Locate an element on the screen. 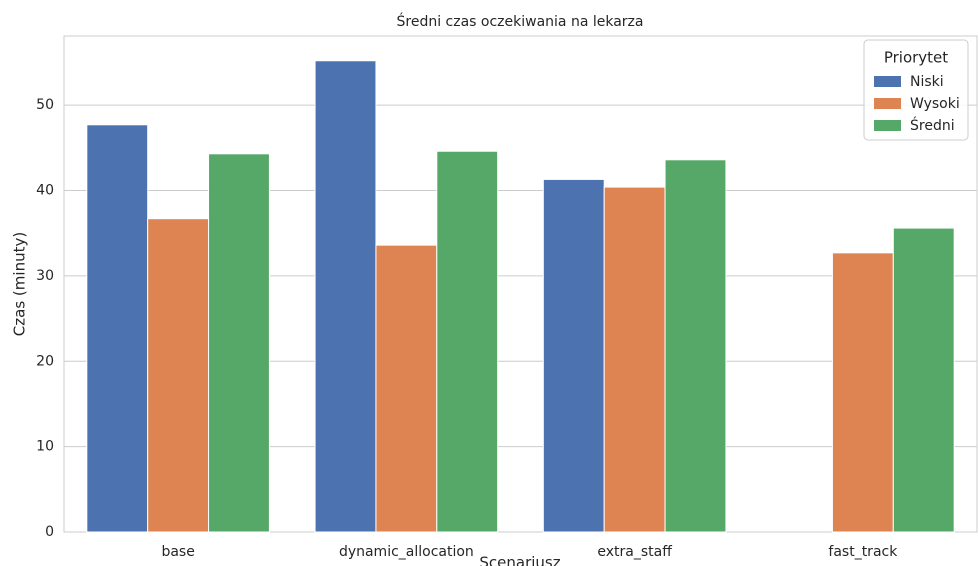 The image size is (979, 566). chart-title: Średni czas oczekiwania na lekarza is located at coordinates (520, 21).